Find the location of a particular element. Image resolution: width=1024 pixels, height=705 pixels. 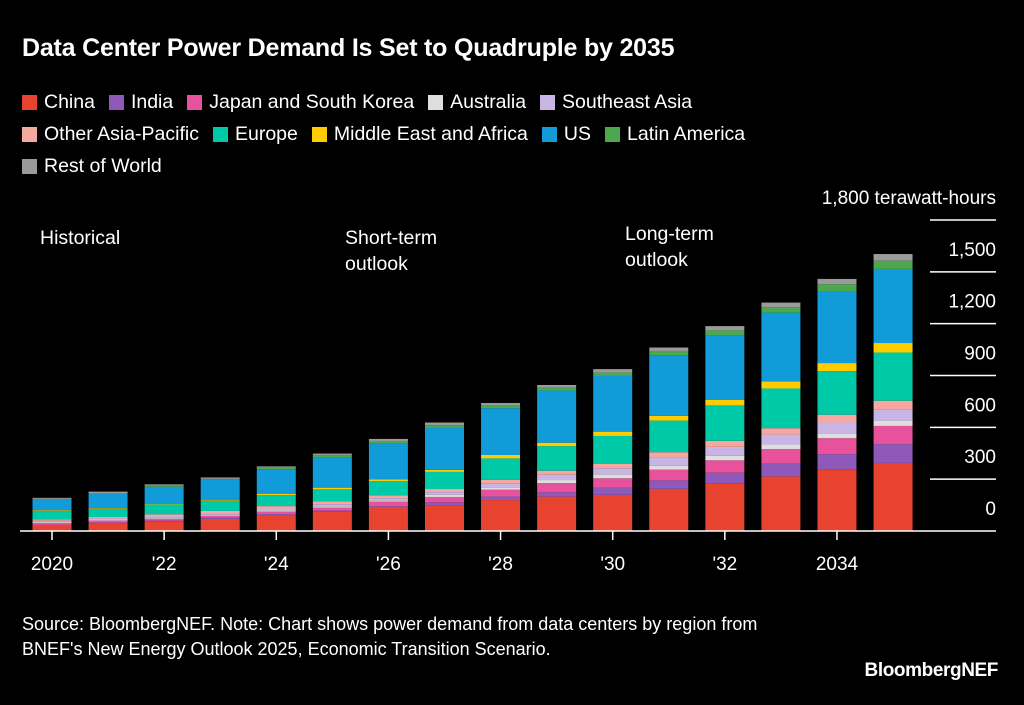

bar-segment-southeast-asia-2020 is located at coordinates (52, 521).